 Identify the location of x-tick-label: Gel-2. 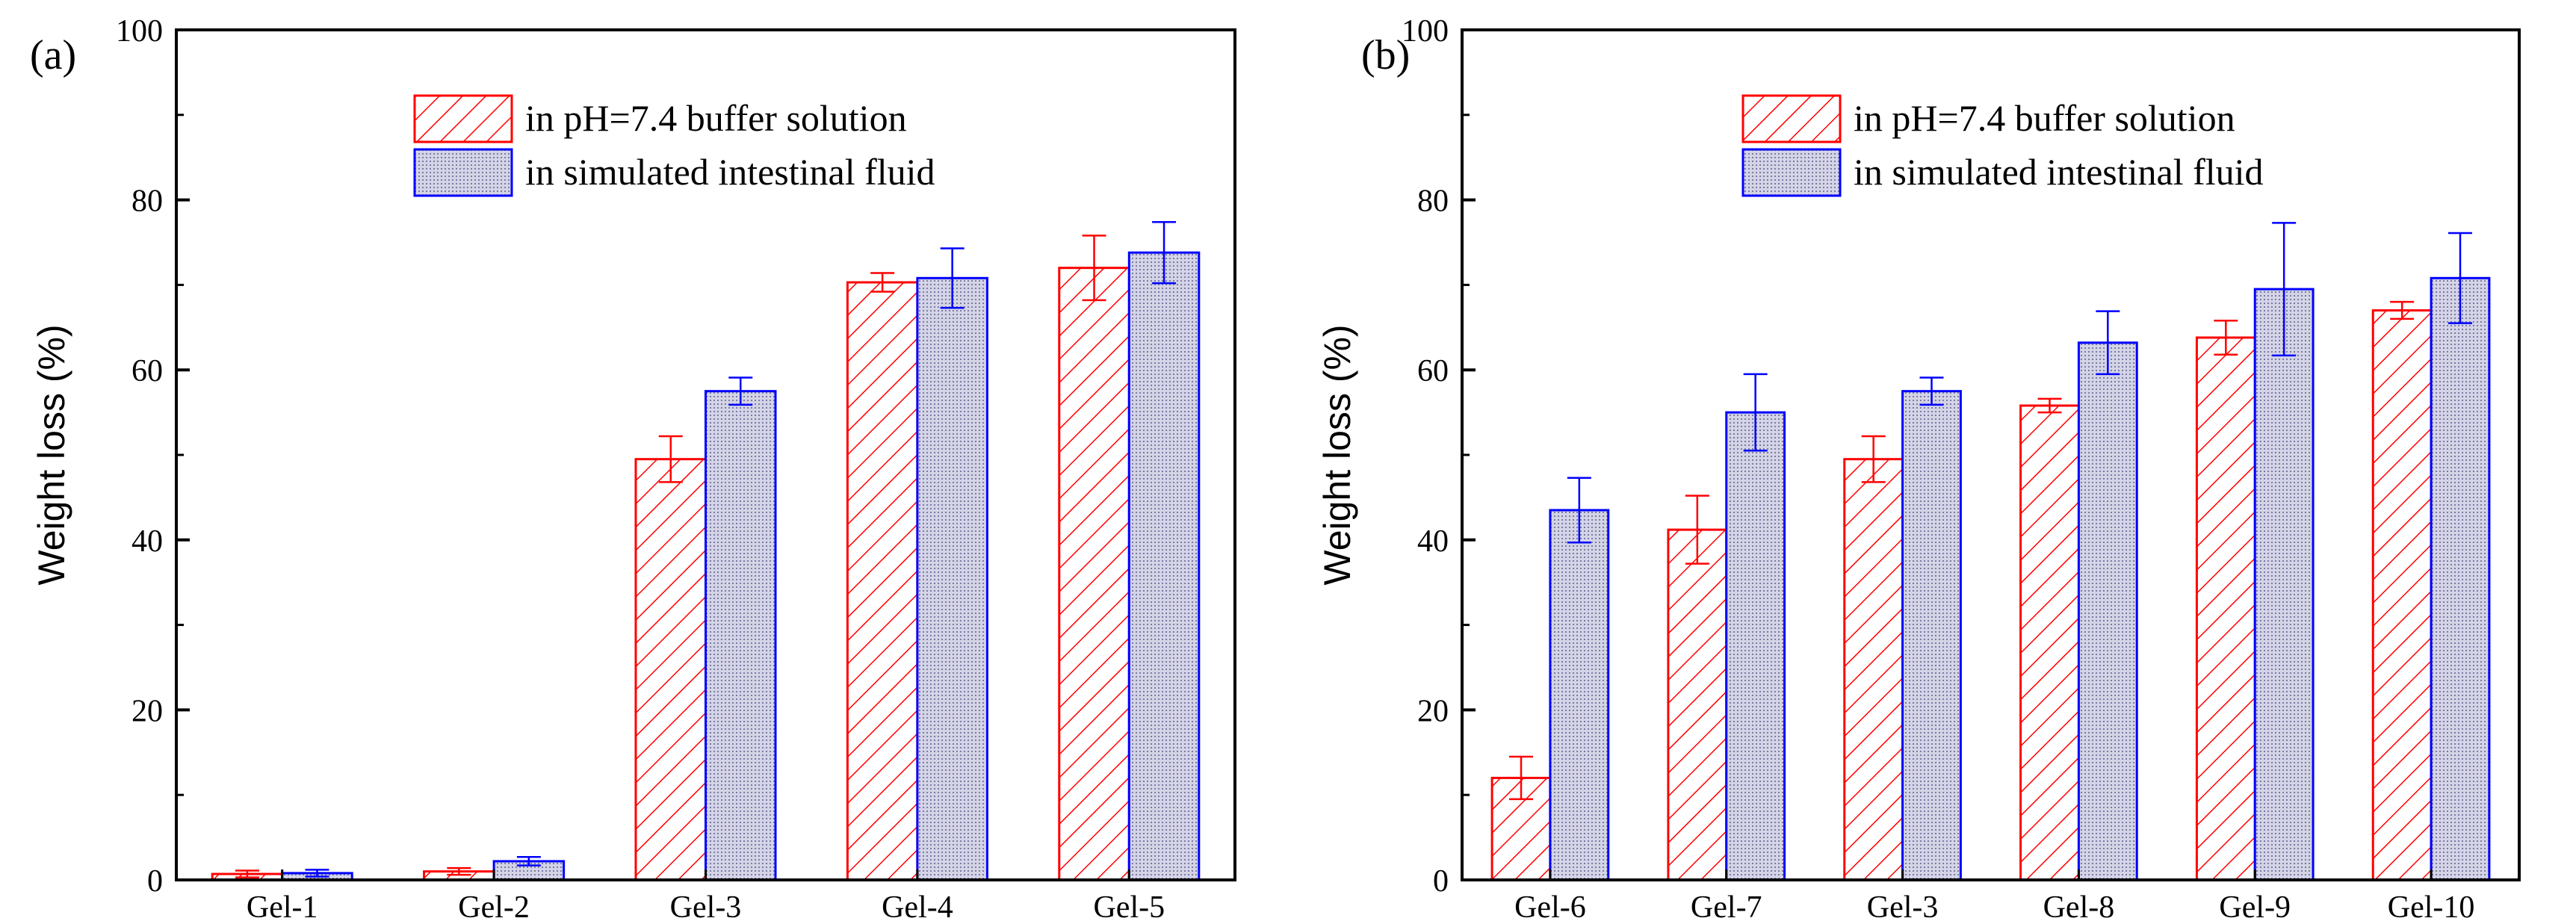
(494, 907).